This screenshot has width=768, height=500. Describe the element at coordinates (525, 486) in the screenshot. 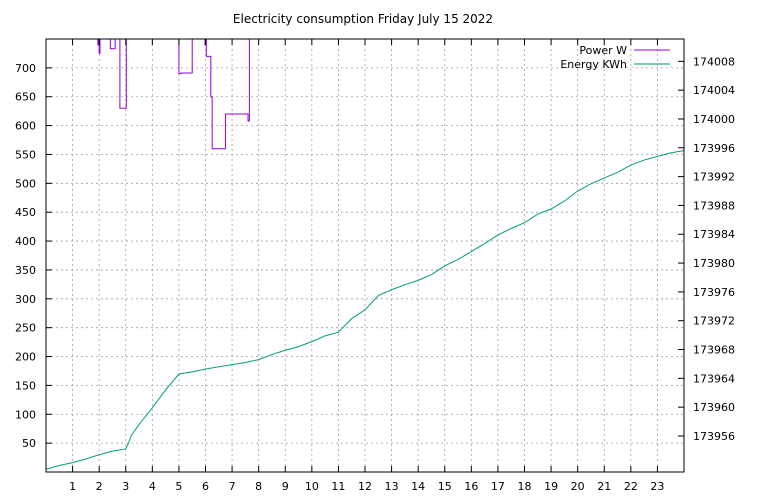

I see `x-tick-label: 18` at that location.